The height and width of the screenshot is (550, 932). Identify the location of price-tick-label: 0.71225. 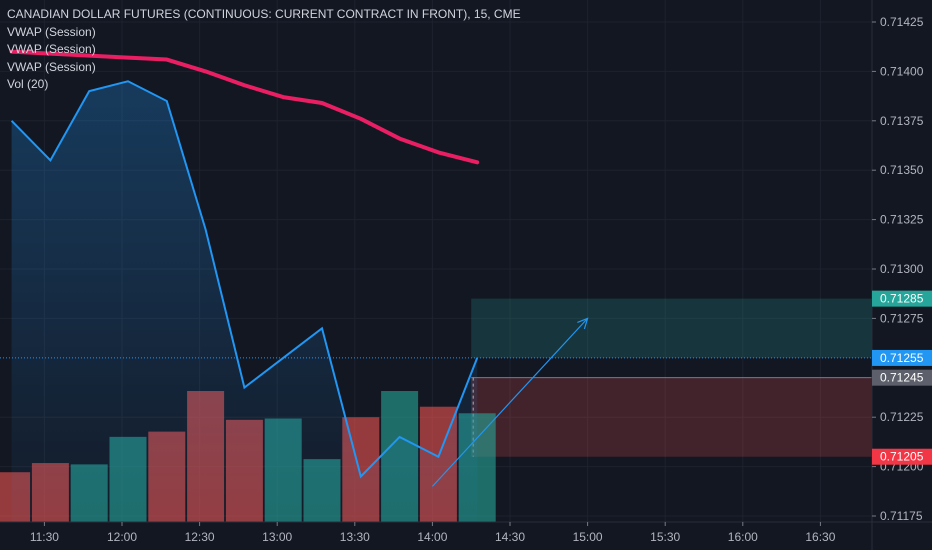
(902, 417).